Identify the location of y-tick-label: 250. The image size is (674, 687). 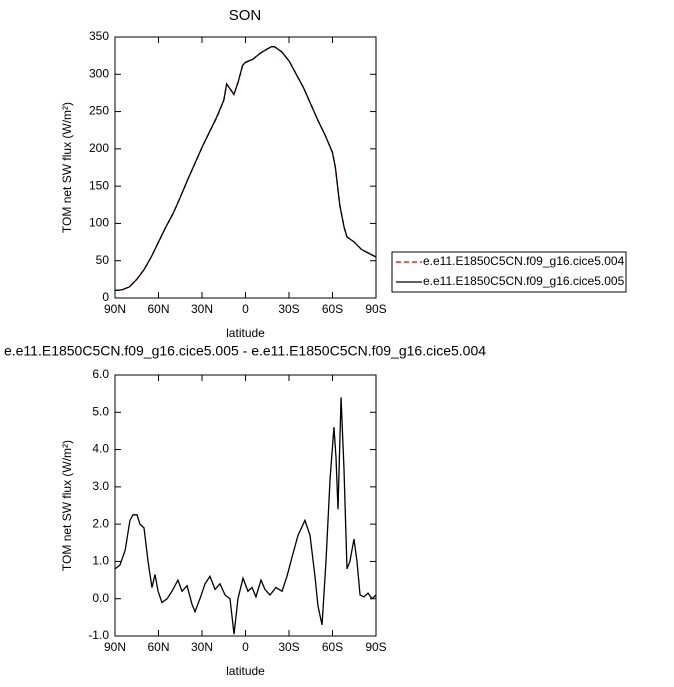
(99, 111).